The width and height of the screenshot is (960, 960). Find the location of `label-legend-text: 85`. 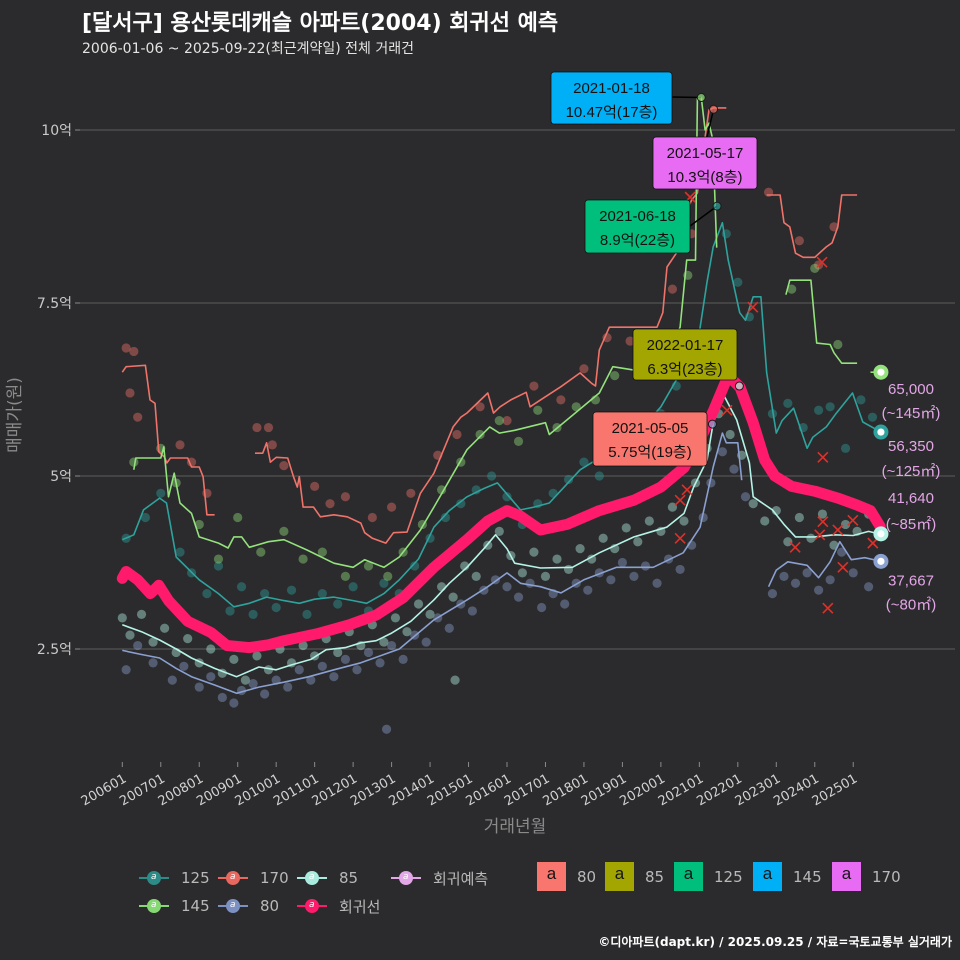

label-legend-text: 85 is located at coordinates (655, 876).